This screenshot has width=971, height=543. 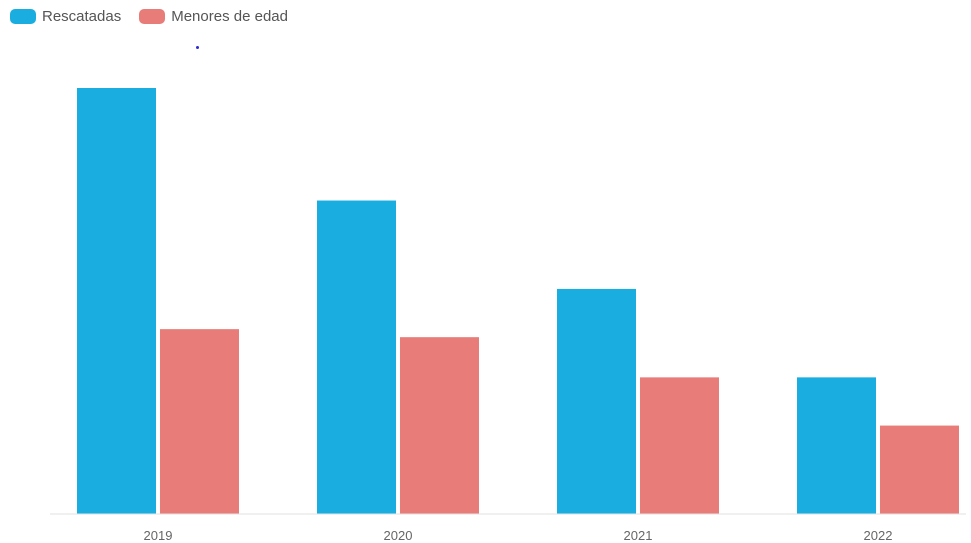 I want to click on legend-swatch-menores, so click(x=152, y=16).